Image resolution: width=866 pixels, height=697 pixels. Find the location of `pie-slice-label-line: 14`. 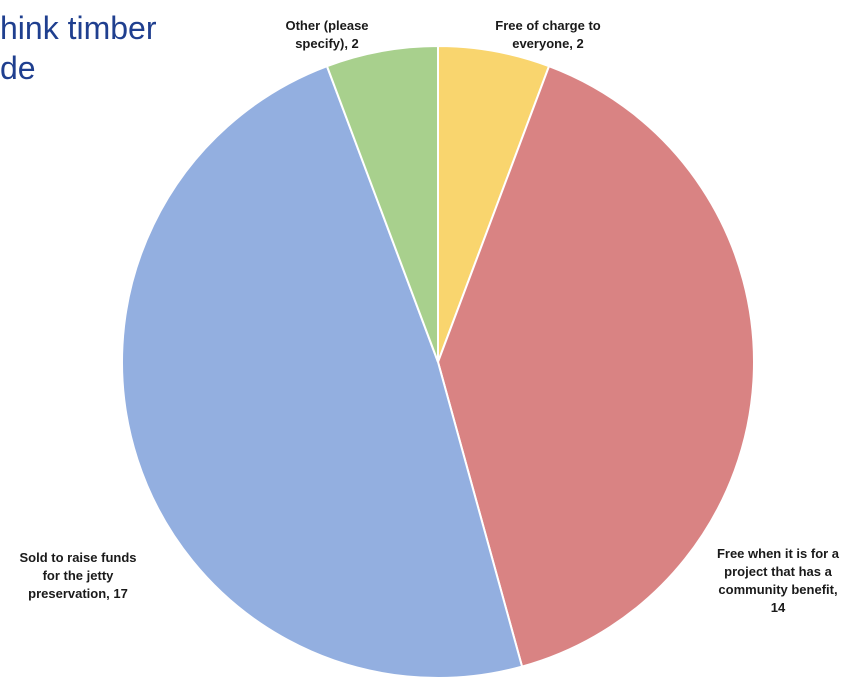

pie-slice-label-line: 14 is located at coordinates (778, 607).